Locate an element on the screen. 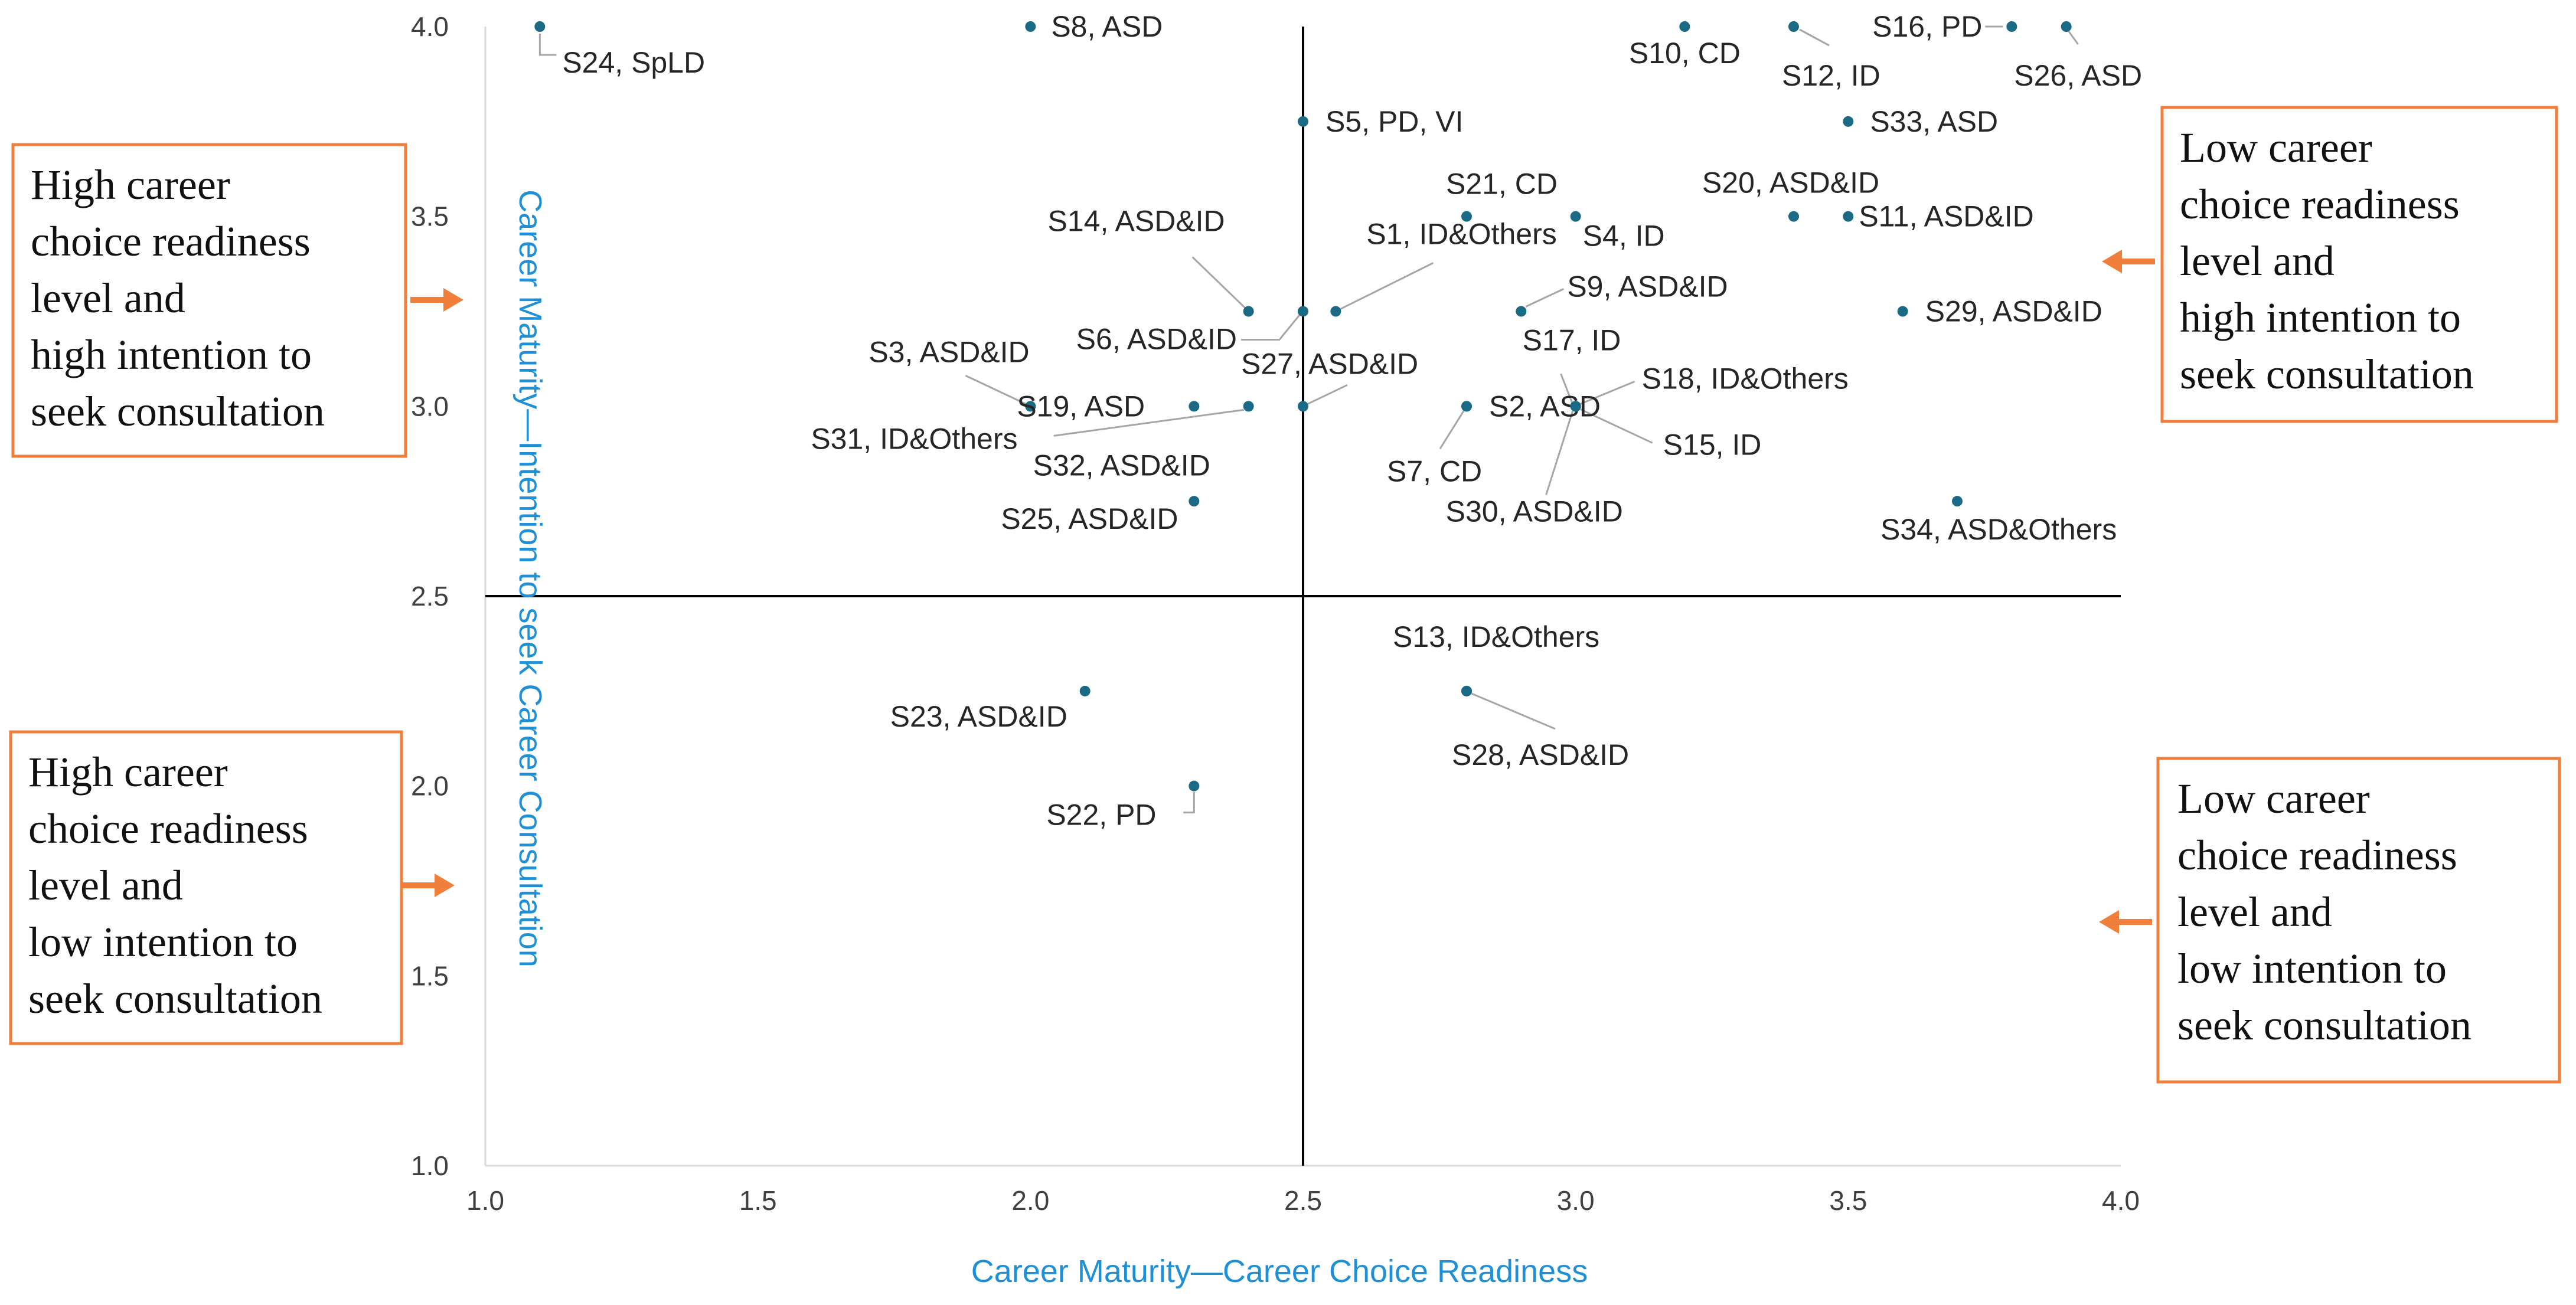  data-label: S19, ASD is located at coordinates (1081, 406).